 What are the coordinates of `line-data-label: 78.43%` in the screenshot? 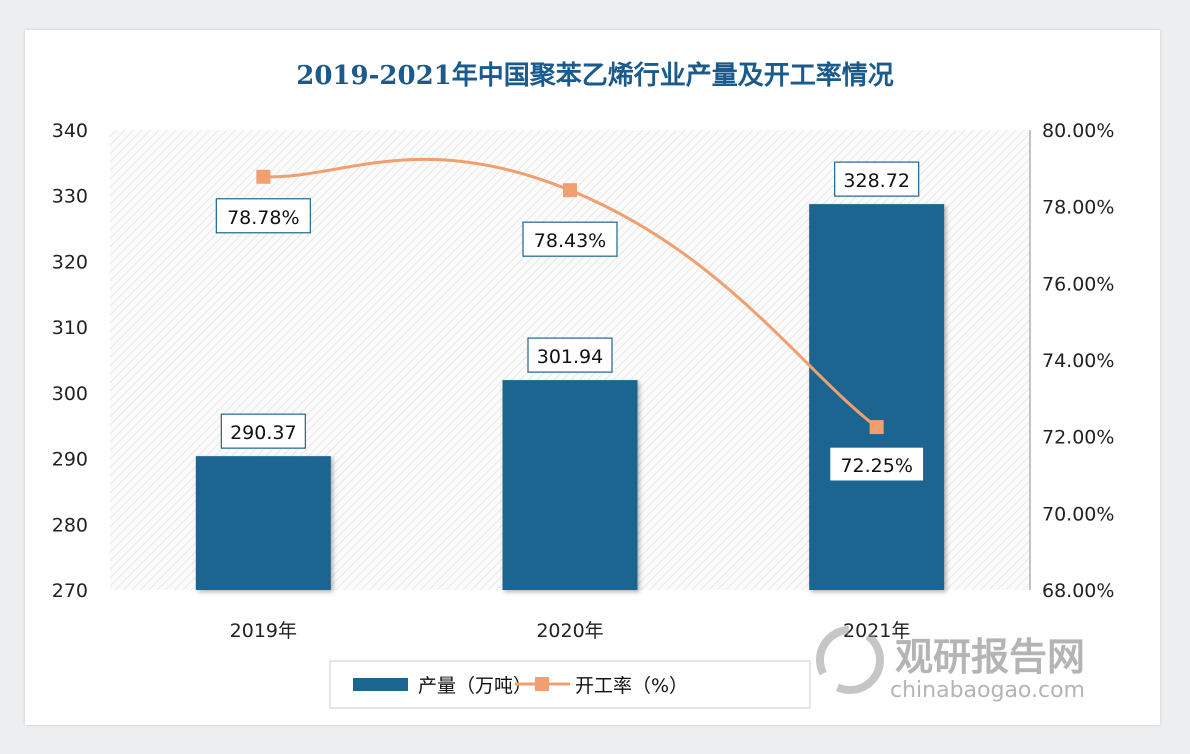 It's located at (570, 241).